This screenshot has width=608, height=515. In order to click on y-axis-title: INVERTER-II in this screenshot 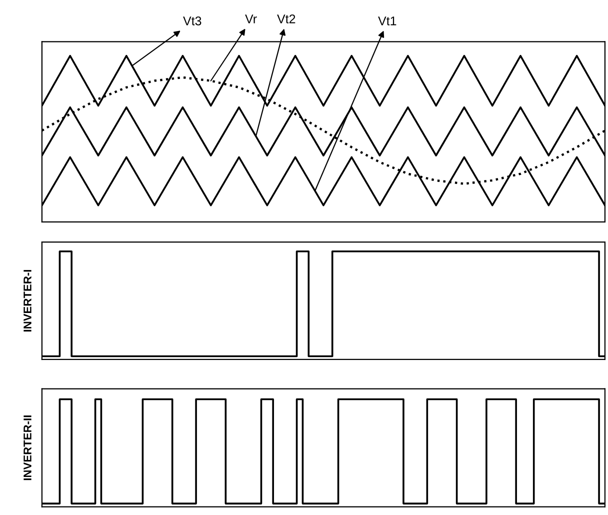, I will do `click(28, 448)`.